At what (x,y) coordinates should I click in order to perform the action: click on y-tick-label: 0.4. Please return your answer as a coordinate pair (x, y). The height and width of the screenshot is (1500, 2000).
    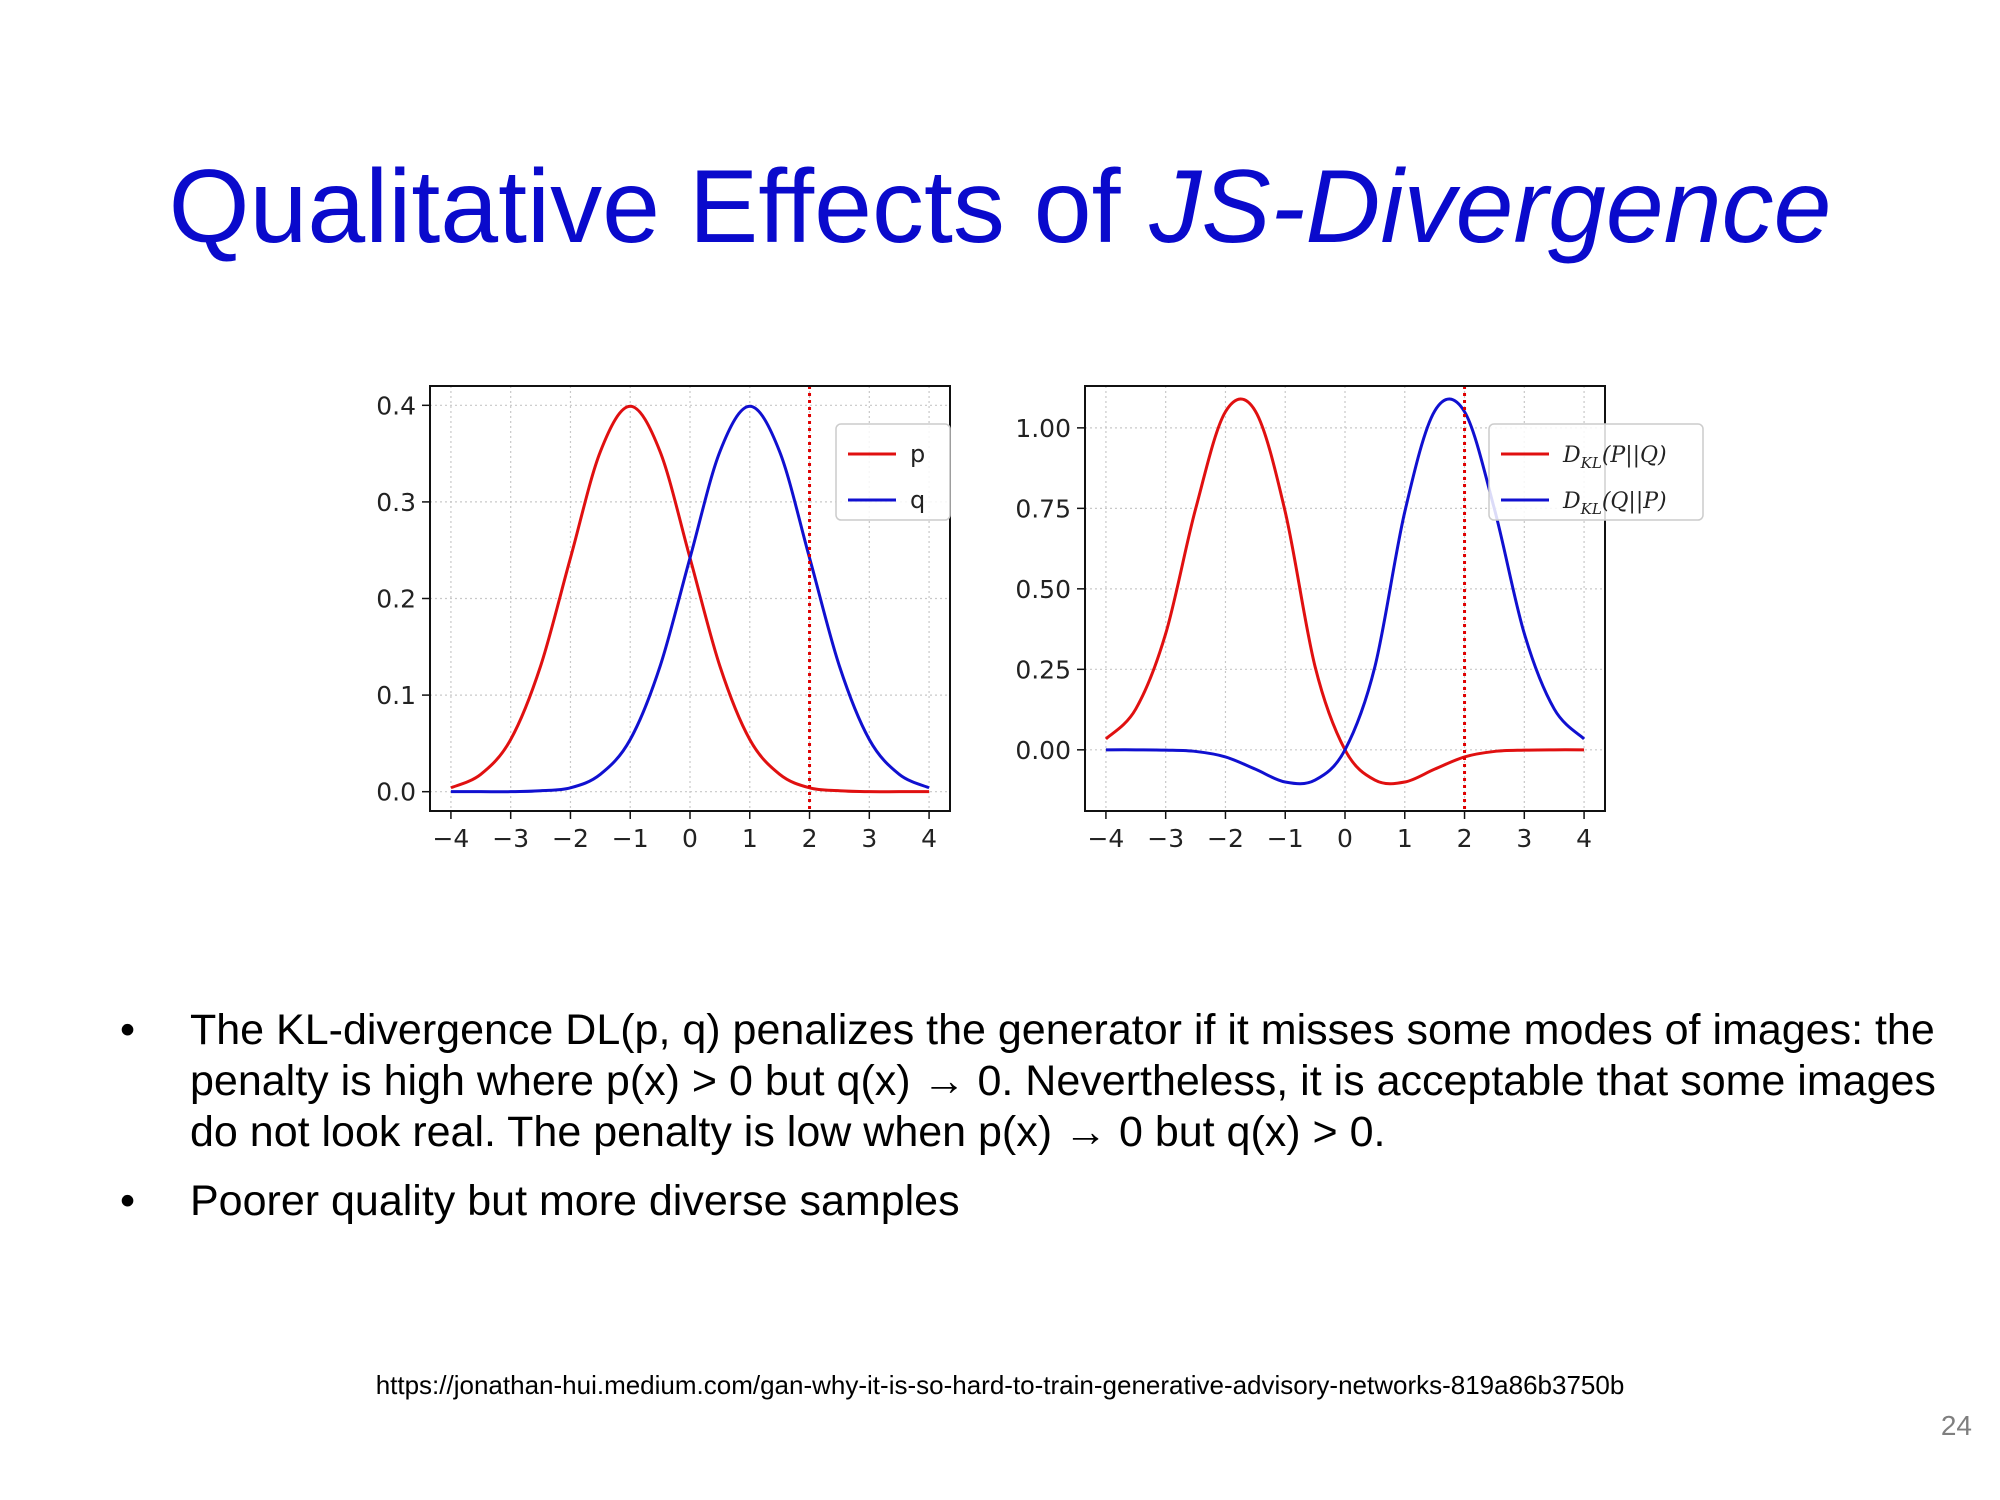
    Looking at the image, I should click on (396, 405).